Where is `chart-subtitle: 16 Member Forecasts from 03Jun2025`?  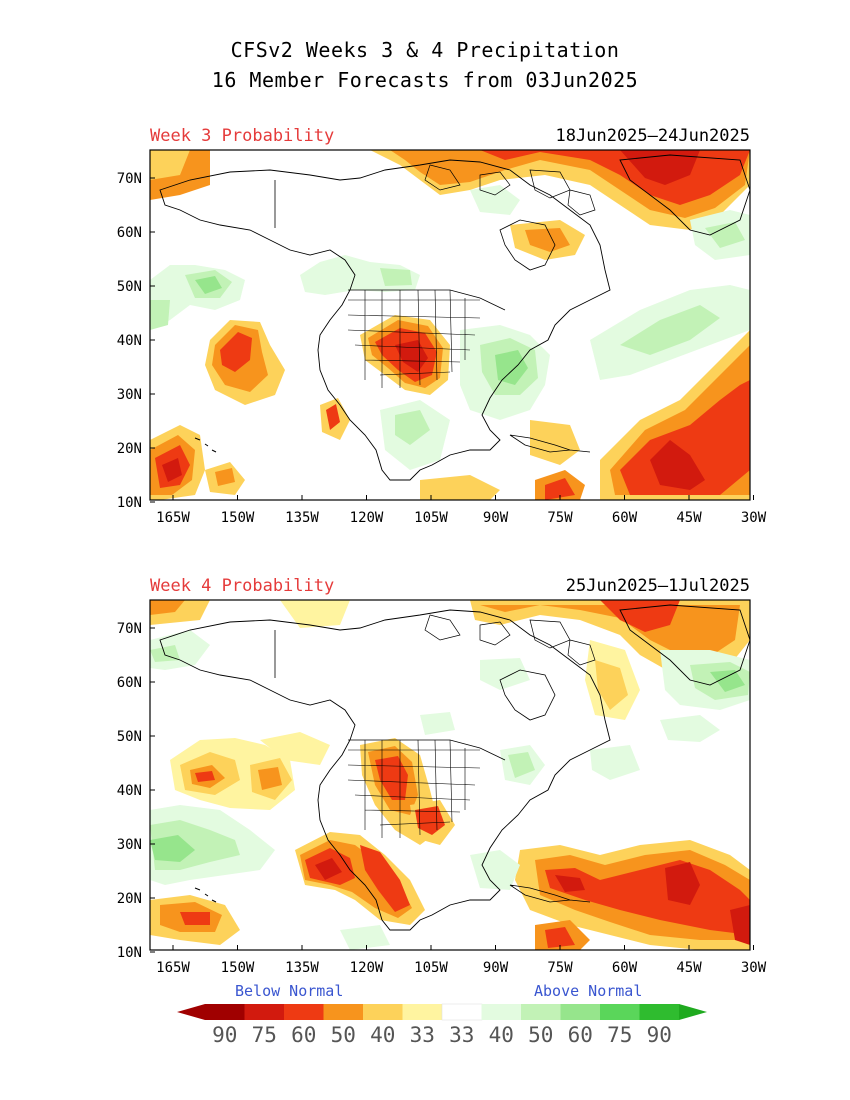
chart-subtitle: 16 Member Forecasts from 03Jun2025 is located at coordinates (425, 80).